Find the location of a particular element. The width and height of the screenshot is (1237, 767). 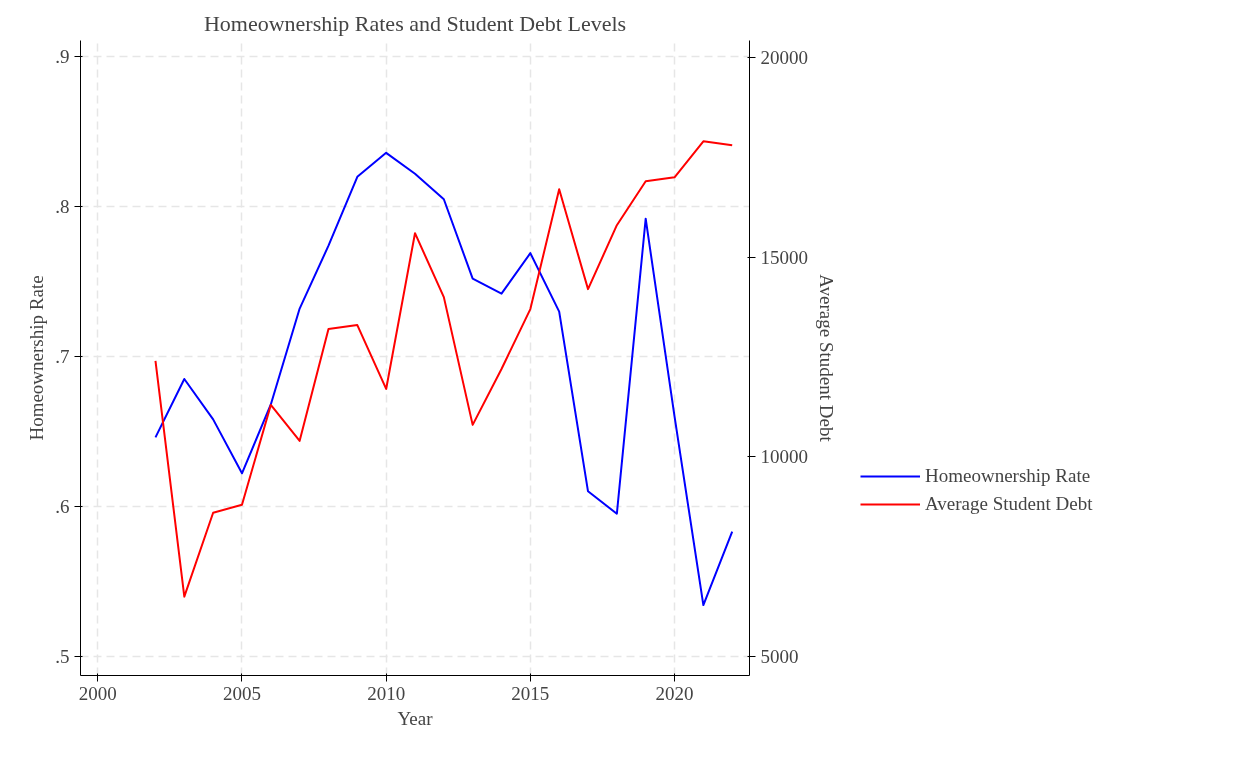

y-tick-label: .7 is located at coordinates (62, 356).